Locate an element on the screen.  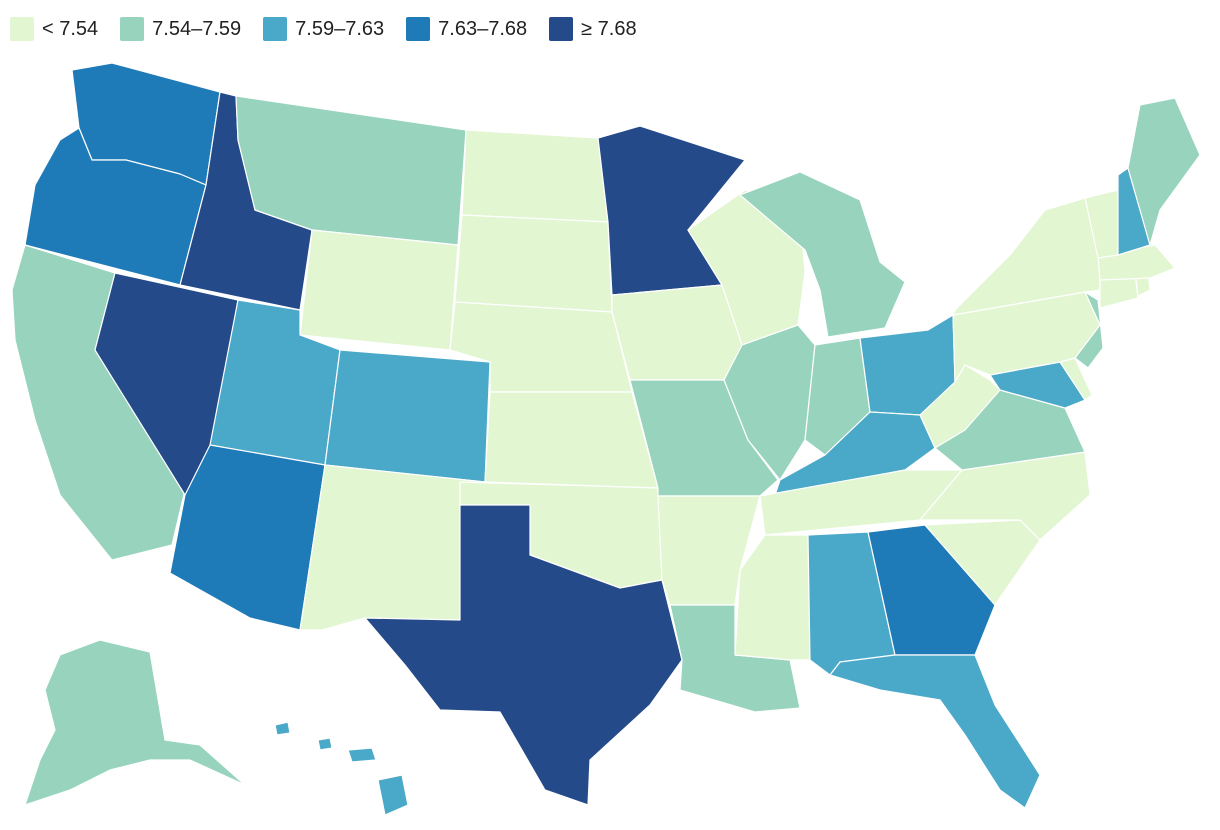
state-CO is located at coordinates (407, 416).